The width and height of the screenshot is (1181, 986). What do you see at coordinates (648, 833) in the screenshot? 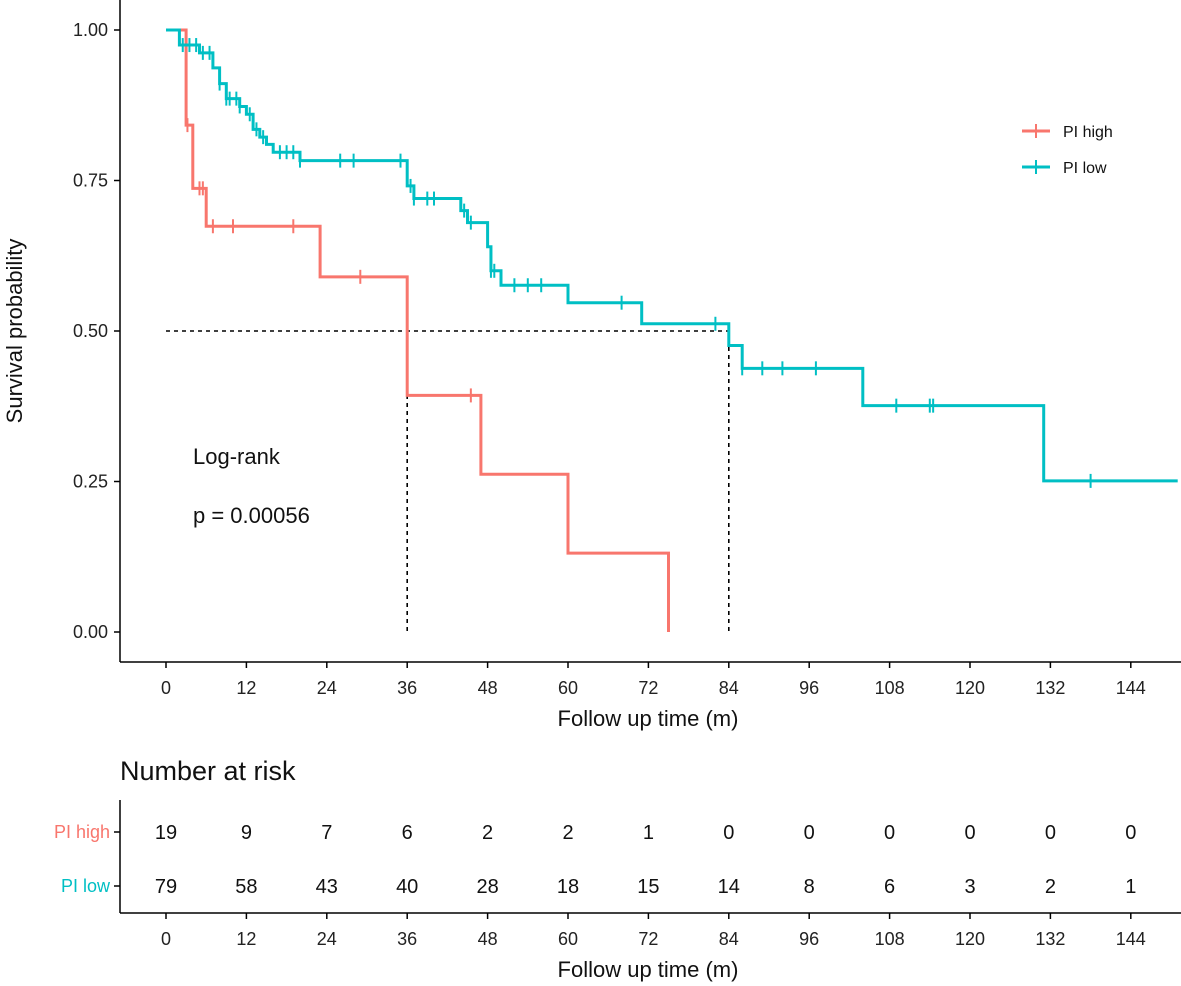
I see `risk-count-pi-high: 1` at bounding box center [648, 833].